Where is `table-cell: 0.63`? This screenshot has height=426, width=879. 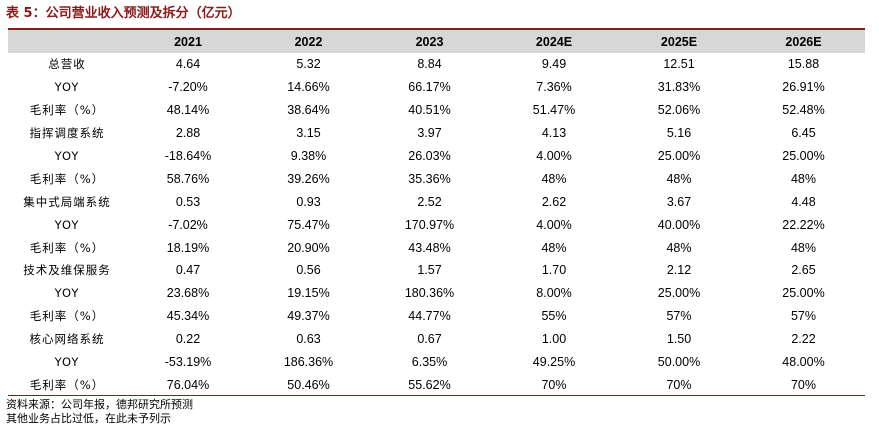
table-cell: 0.63 is located at coordinates (308, 339).